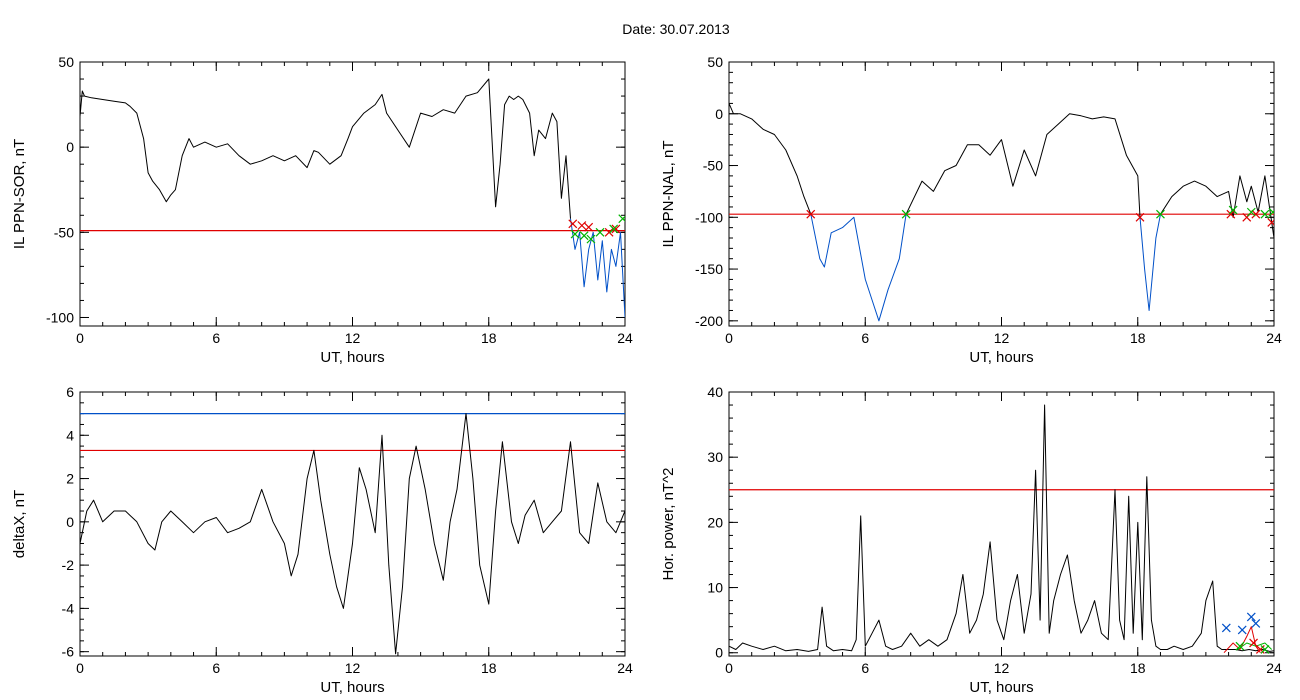 The image size is (1300, 700). Describe the element at coordinates (668, 524) in the screenshot. I see `y-axis-label: Hor. power, nT^2` at that location.